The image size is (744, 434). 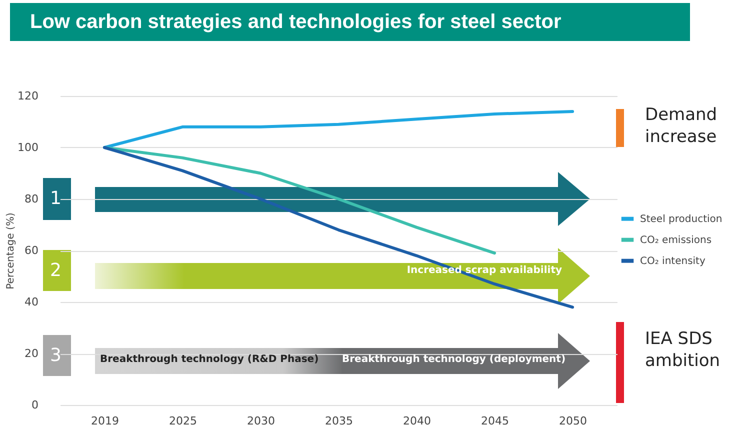 What do you see at coordinates (260, 421) in the screenshot?
I see `x-tick-label: 2030` at bounding box center [260, 421].